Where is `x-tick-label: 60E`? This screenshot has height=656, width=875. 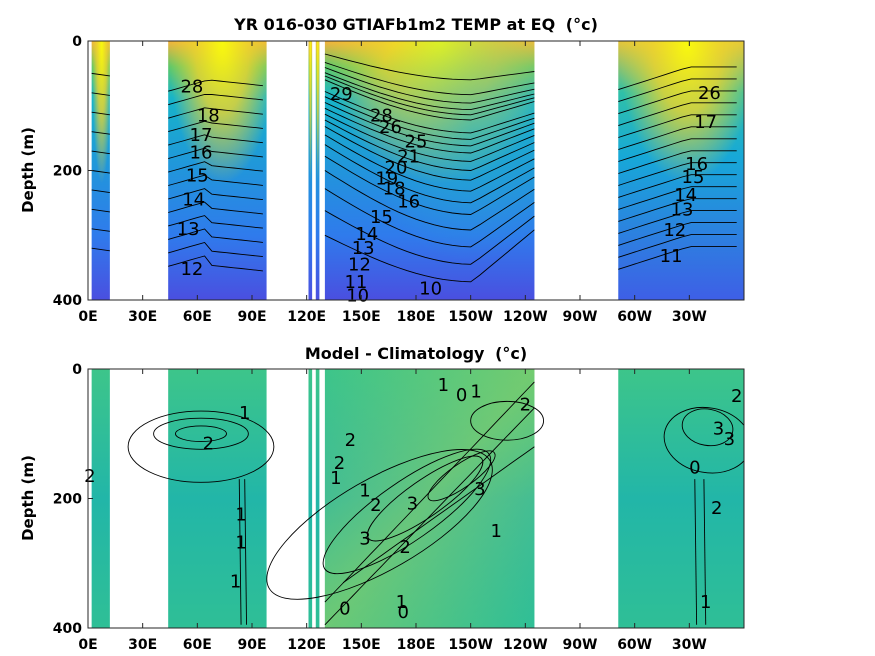 x-tick-label: 60E is located at coordinates (197, 645).